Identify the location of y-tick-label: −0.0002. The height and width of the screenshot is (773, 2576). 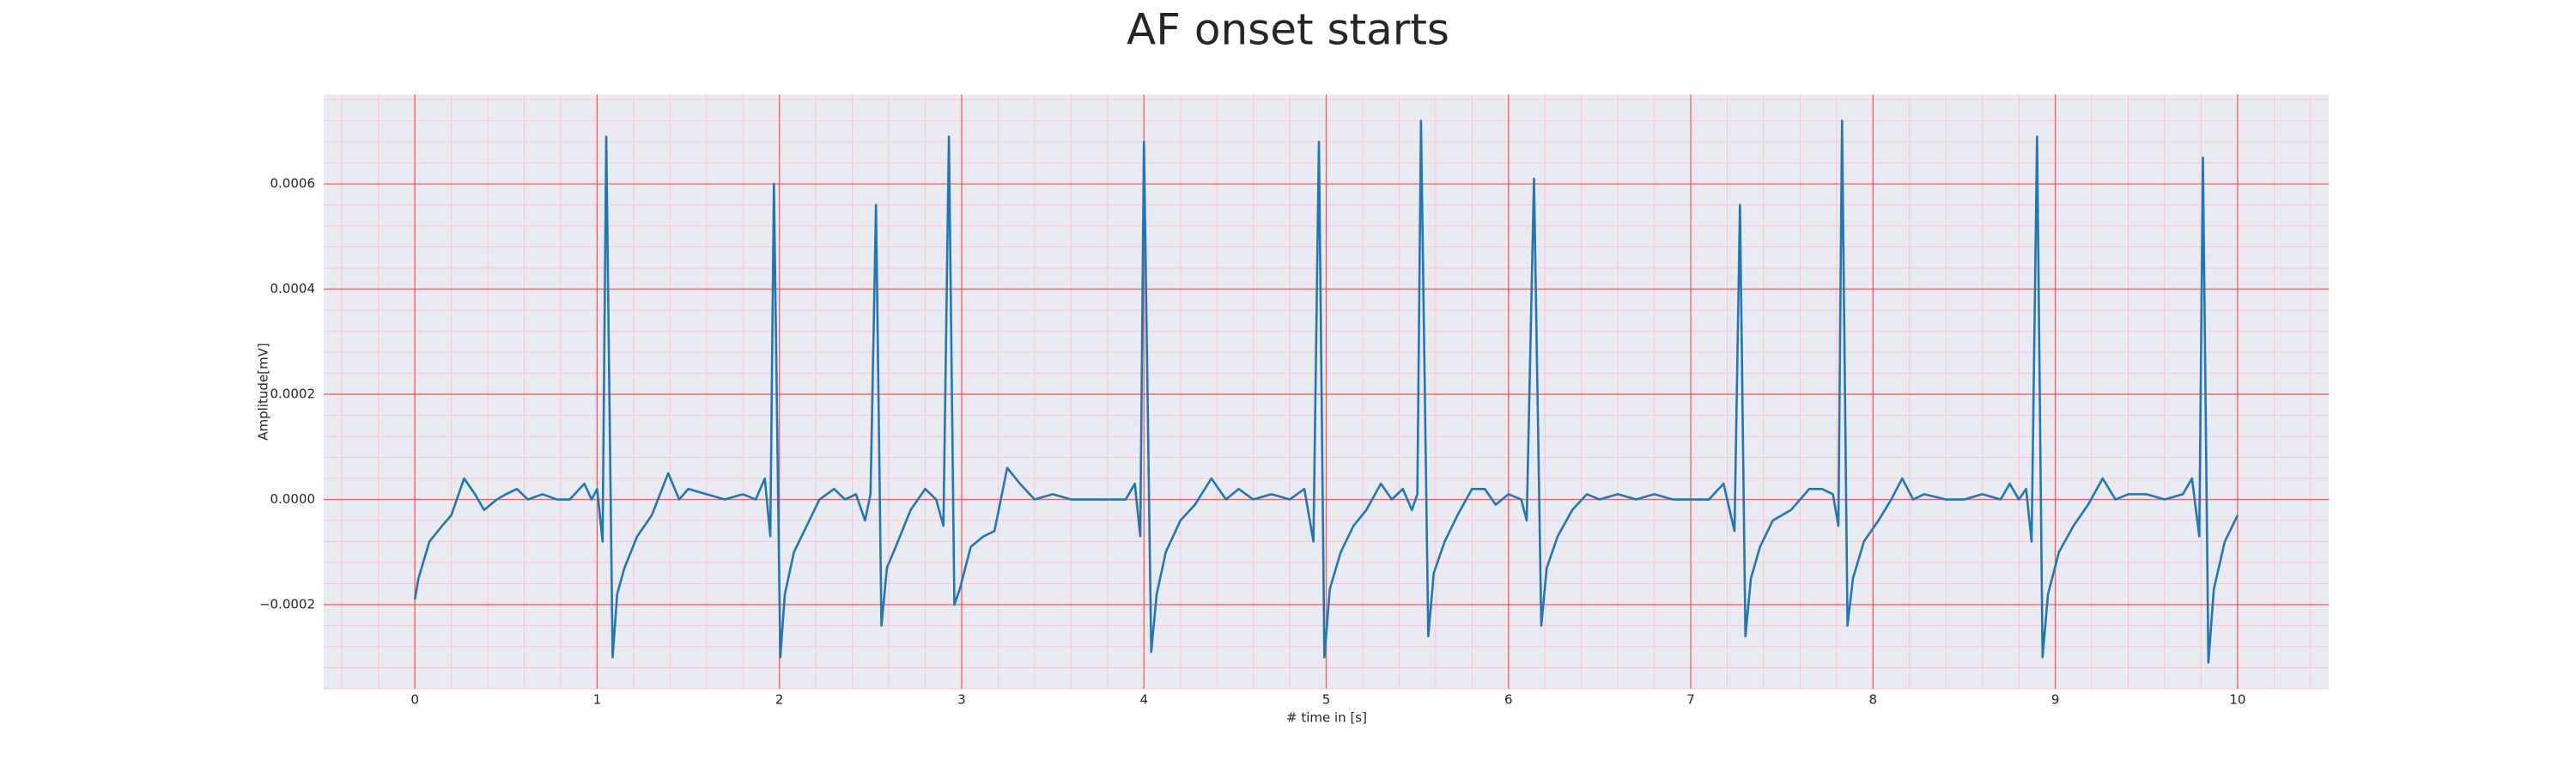
(287, 604).